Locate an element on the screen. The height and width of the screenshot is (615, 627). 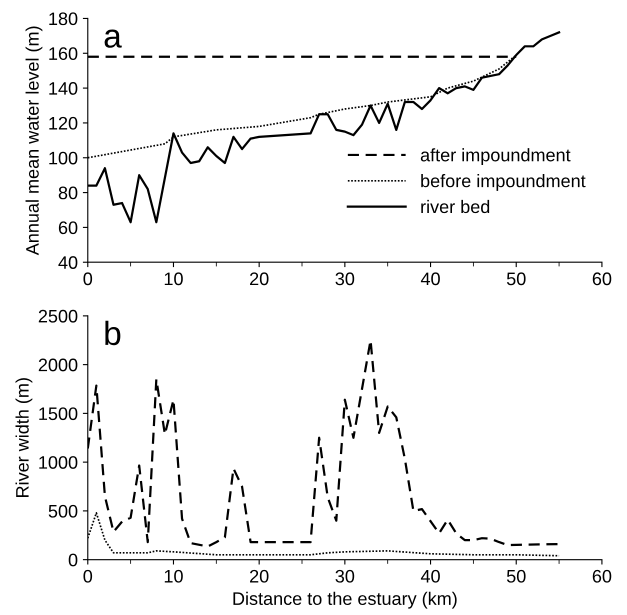
y-tick-label: 80 is located at coordinates (68, 193).